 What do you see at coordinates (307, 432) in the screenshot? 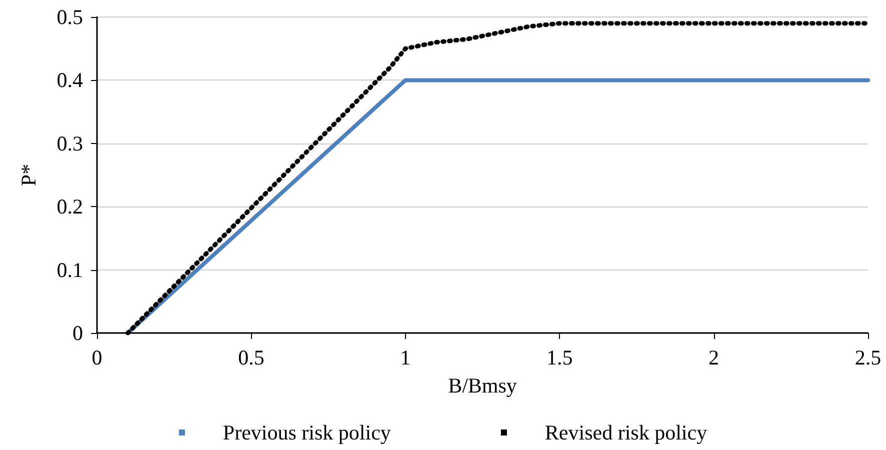
I see `legend-label: Previous risk policy` at bounding box center [307, 432].